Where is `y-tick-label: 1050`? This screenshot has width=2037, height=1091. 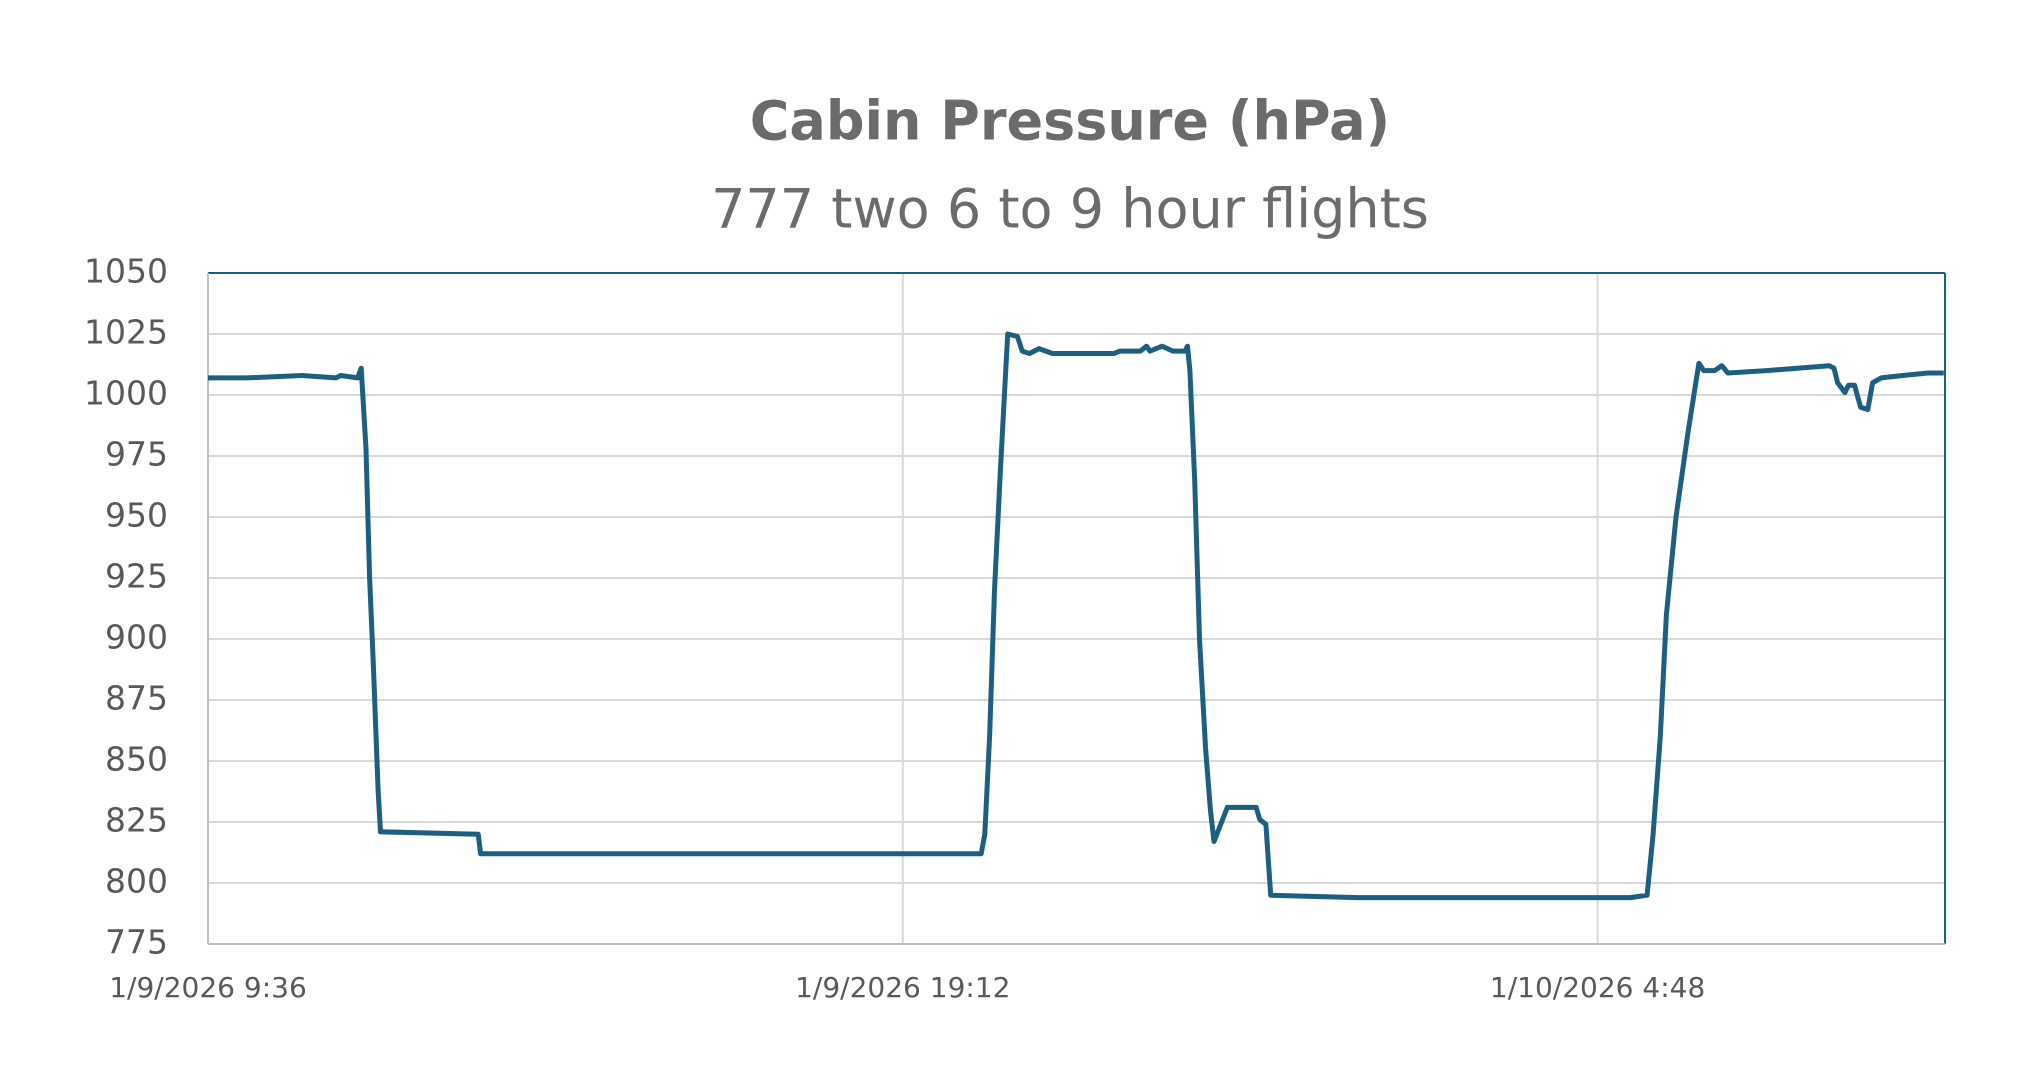
y-tick-label: 1050 is located at coordinates (126, 271).